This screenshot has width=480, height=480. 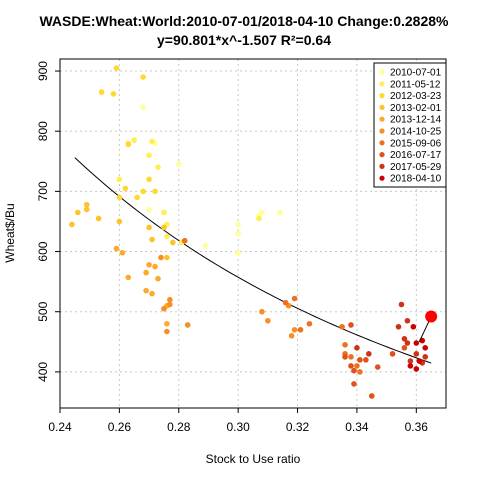 What do you see at coordinates (10, 232) in the screenshot?
I see `y-axis-label: Wheat$/Bu` at bounding box center [10, 232].